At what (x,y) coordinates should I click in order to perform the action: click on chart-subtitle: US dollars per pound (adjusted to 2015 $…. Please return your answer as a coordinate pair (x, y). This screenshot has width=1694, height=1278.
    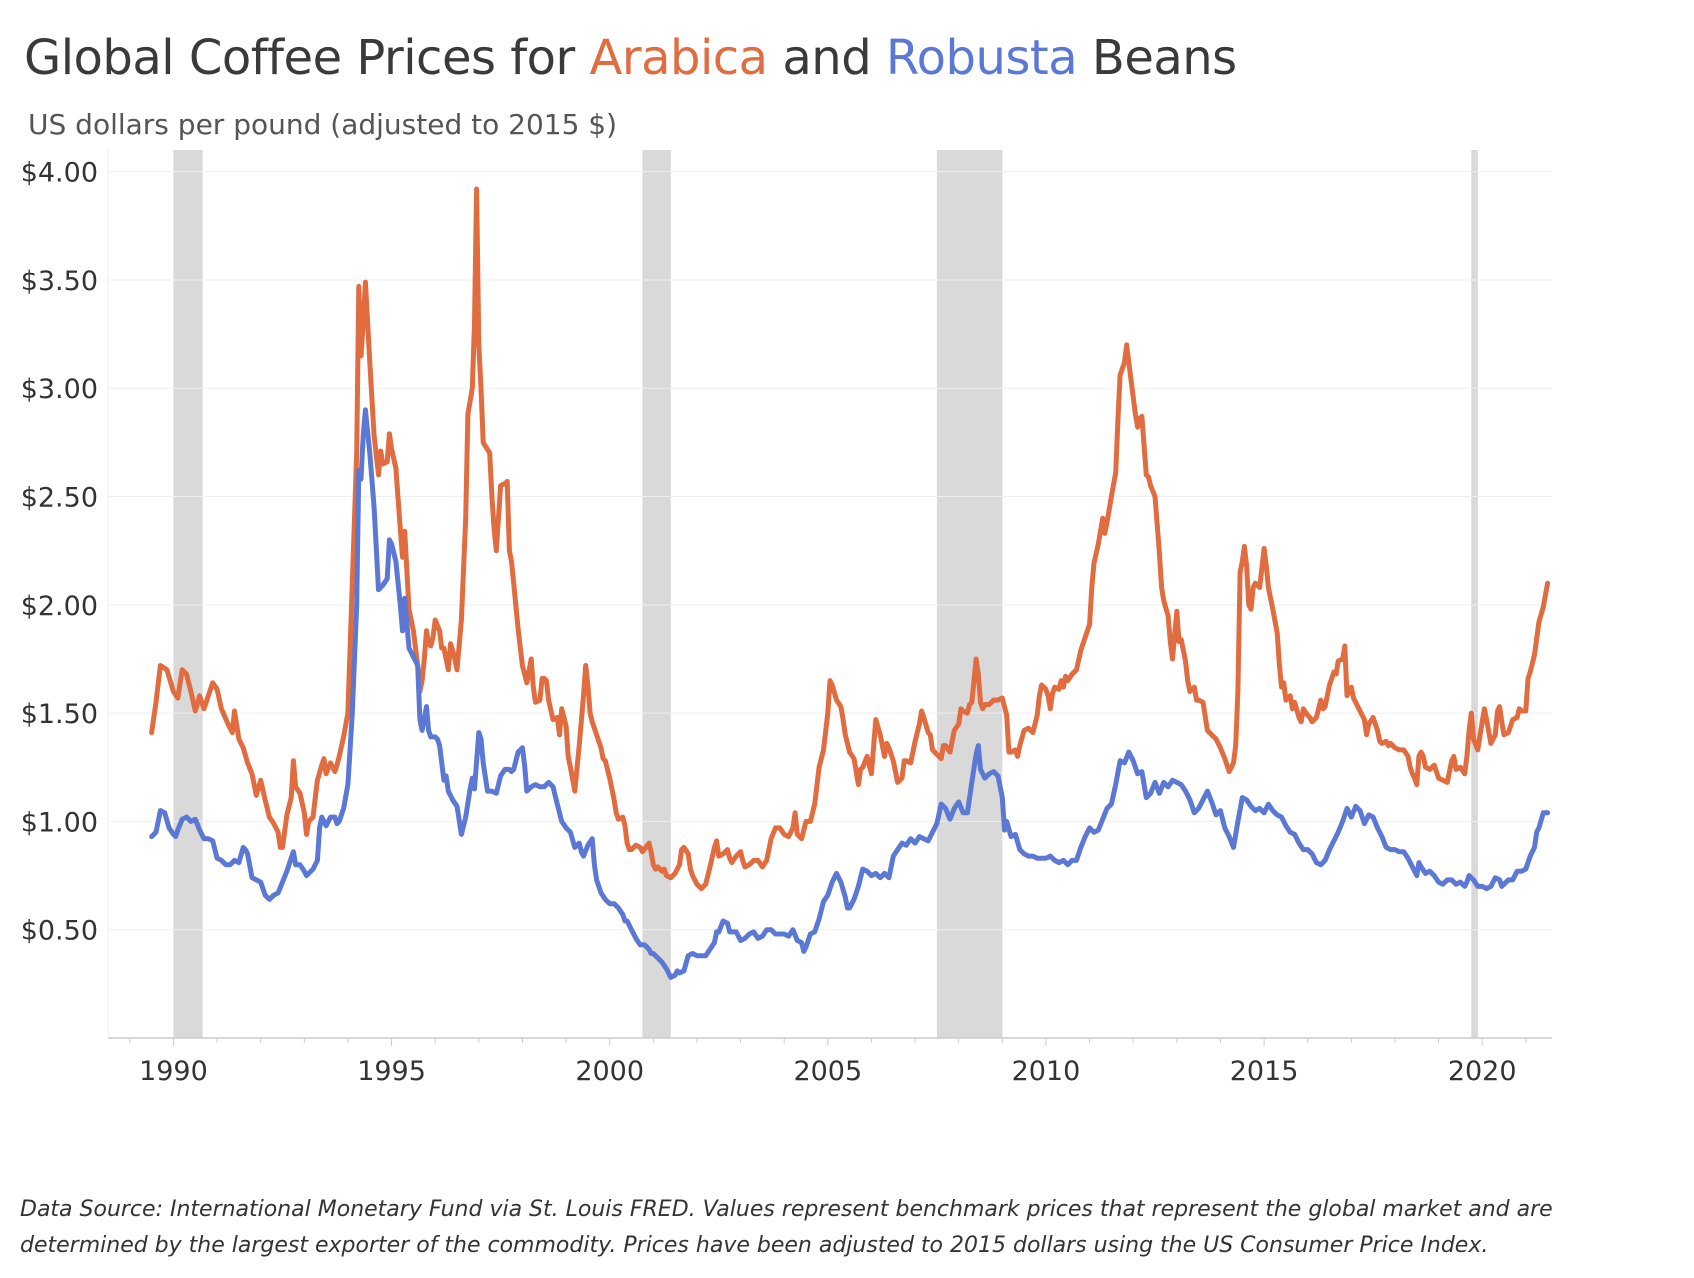
    Looking at the image, I should click on (323, 124).